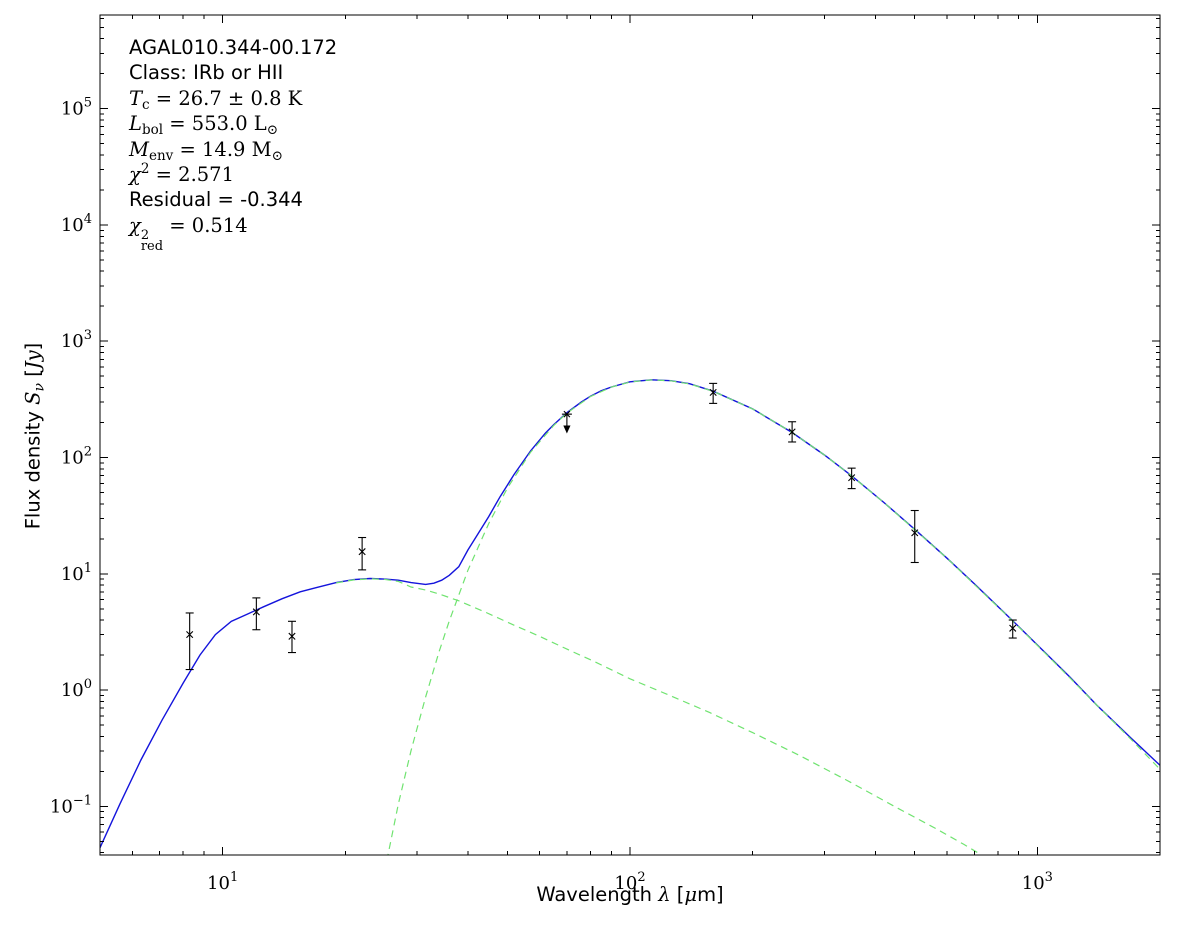 This screenshot has height=933, width=1200. What do you see at coordinates (216, 200) in the screenshot?
I see `residual-line: Residual = -0.344` at bounding box center [216, 200].